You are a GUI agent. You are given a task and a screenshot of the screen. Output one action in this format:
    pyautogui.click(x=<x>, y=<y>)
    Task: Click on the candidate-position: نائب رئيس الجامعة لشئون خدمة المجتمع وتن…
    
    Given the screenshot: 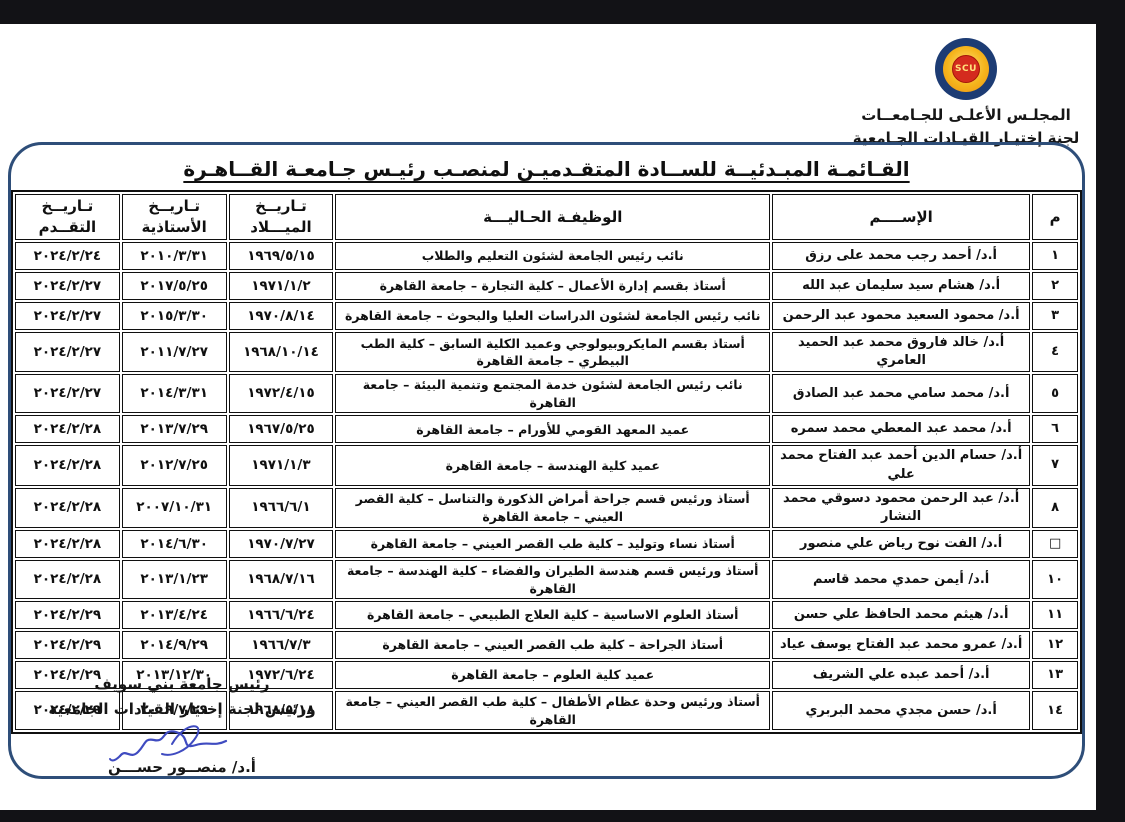 What is the action you would take?
    pyautogui.click(x=553, y=394)
    